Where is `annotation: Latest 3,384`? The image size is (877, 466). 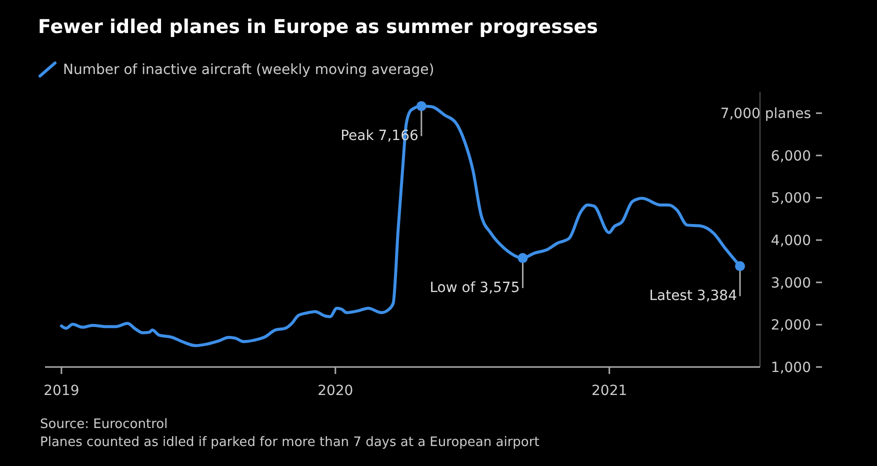
annotation: Latest 3,384 is located at coordinates (693, 296).